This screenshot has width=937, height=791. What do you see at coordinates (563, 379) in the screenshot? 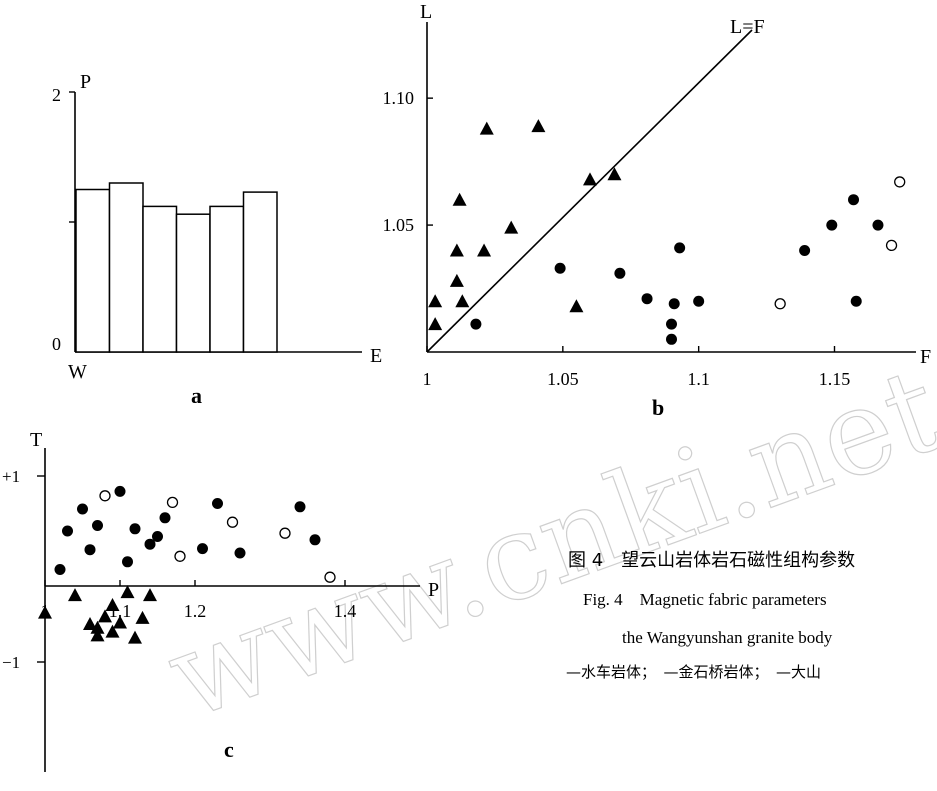
I see `b-xtick-label: 1.05` at bounding box center [563, 379].